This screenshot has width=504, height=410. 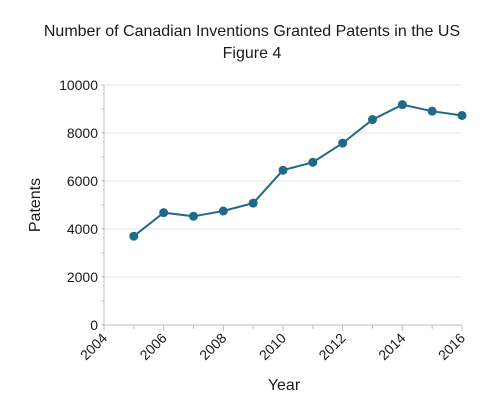 What do you see at coordinates (35, 205) in the screenshot?
I see `y-axis-label: Patents` at bounding box center [35, 205].